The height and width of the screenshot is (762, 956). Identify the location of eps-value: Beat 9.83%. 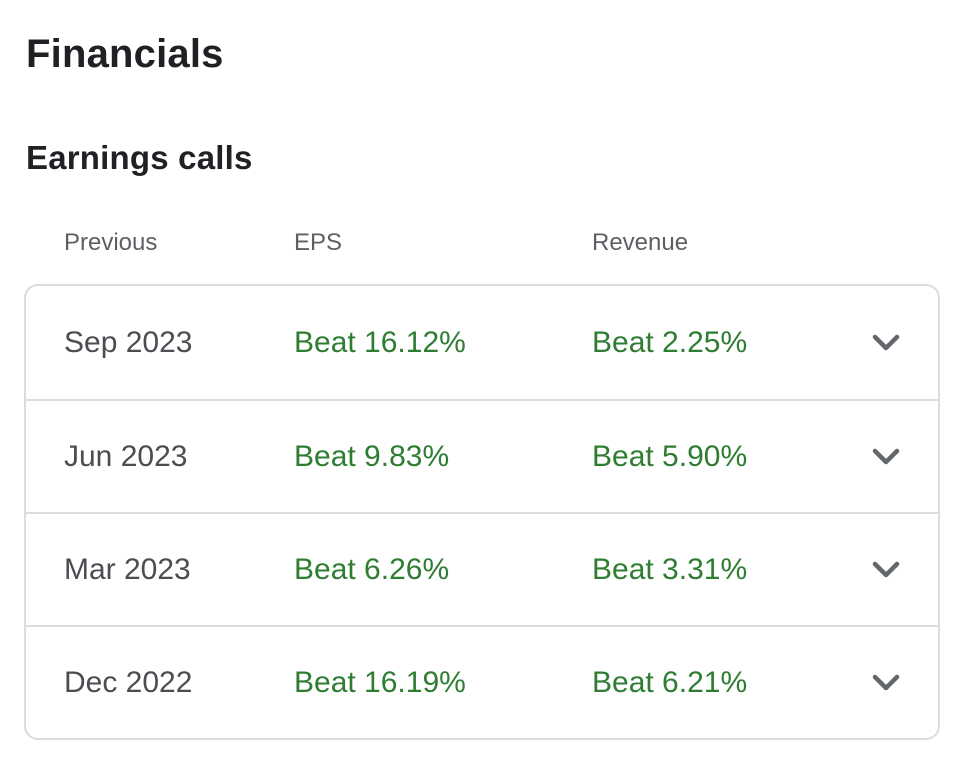
(372, 456).